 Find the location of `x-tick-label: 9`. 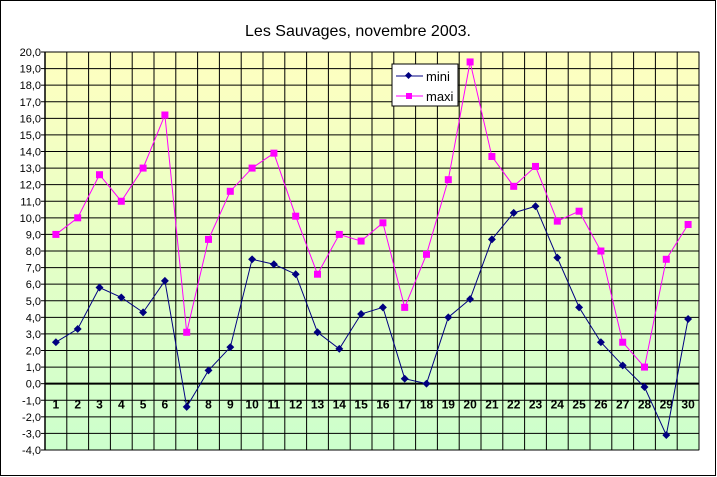

x-tick-label: 9 is located at coordinates (230, 405).